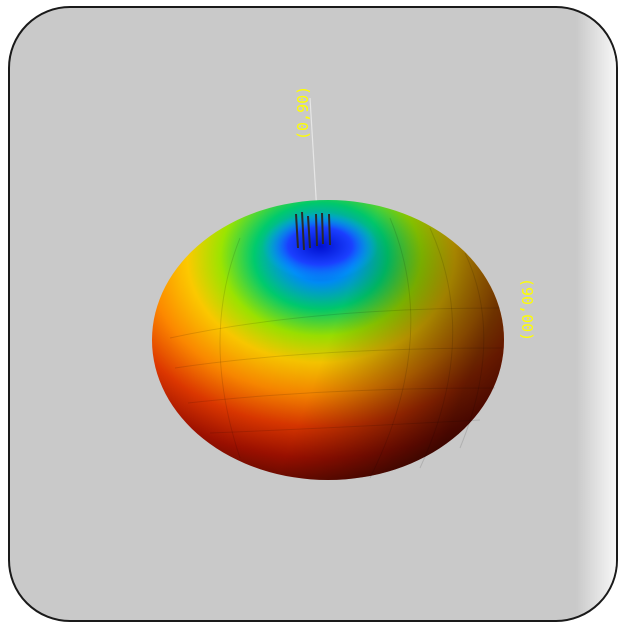 The image size is (629, 628). I want to click on vertical-axis-label: (0,90), so click(303, 113).